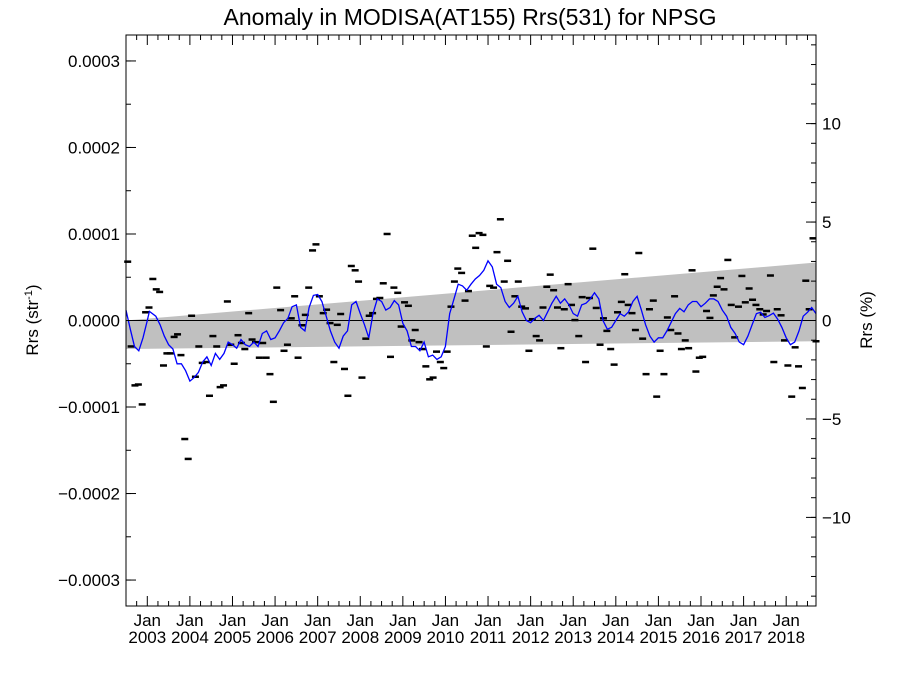 This screenshot has width=900, height=675. I want to click on x-tick-label-year: 2013, so click(573, 637).